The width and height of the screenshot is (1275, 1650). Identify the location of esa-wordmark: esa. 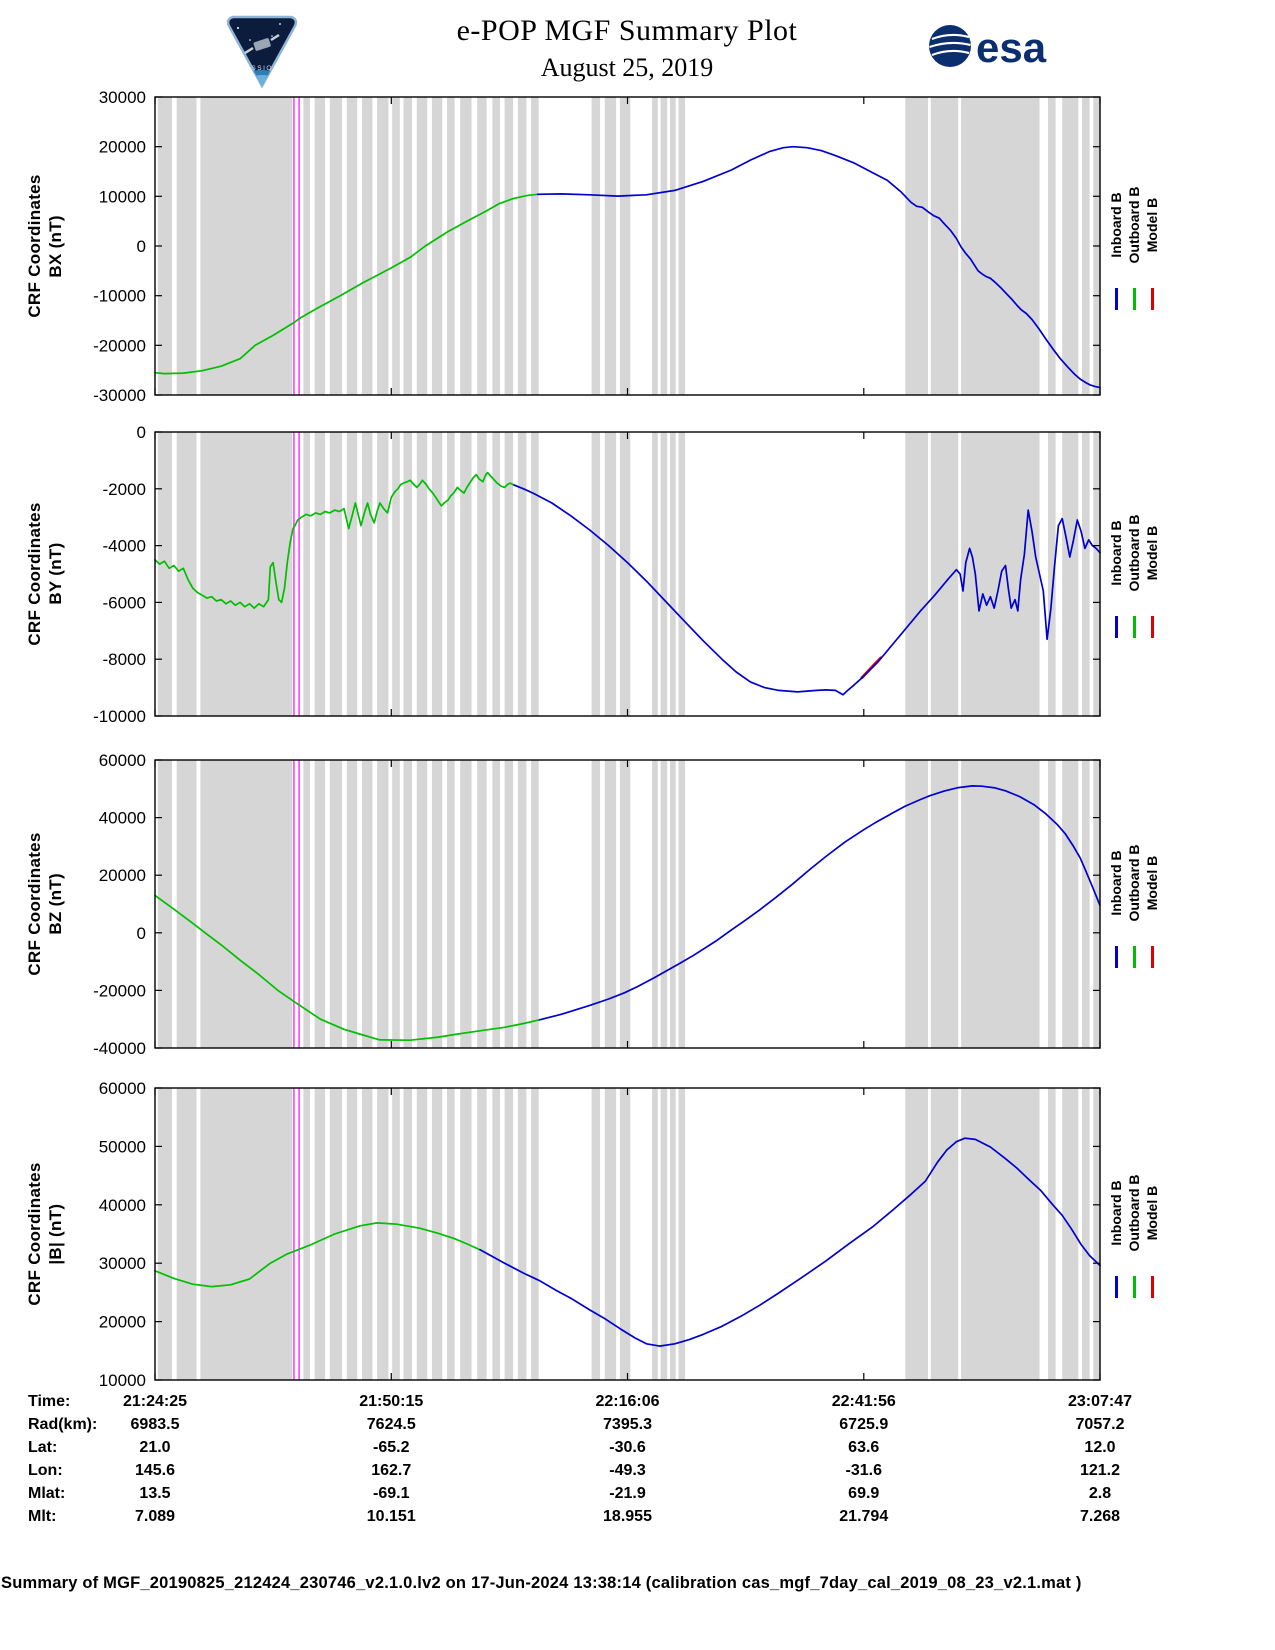
(1011, 47).